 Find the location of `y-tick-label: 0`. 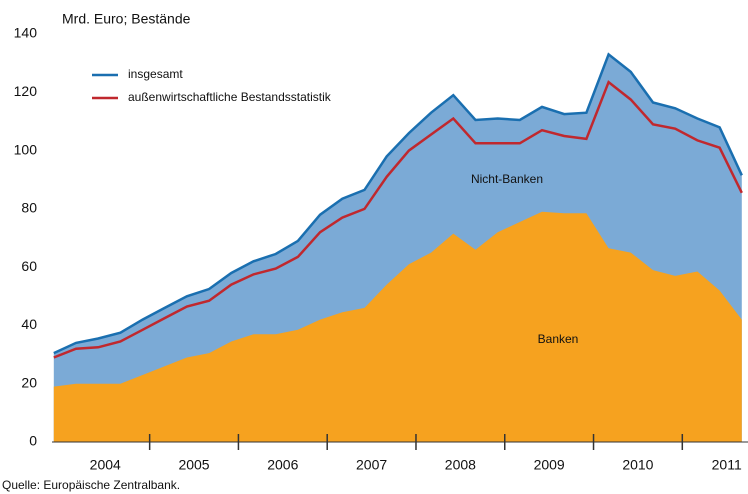

y-tick-label: 0 is located at coordinates (33, 441).